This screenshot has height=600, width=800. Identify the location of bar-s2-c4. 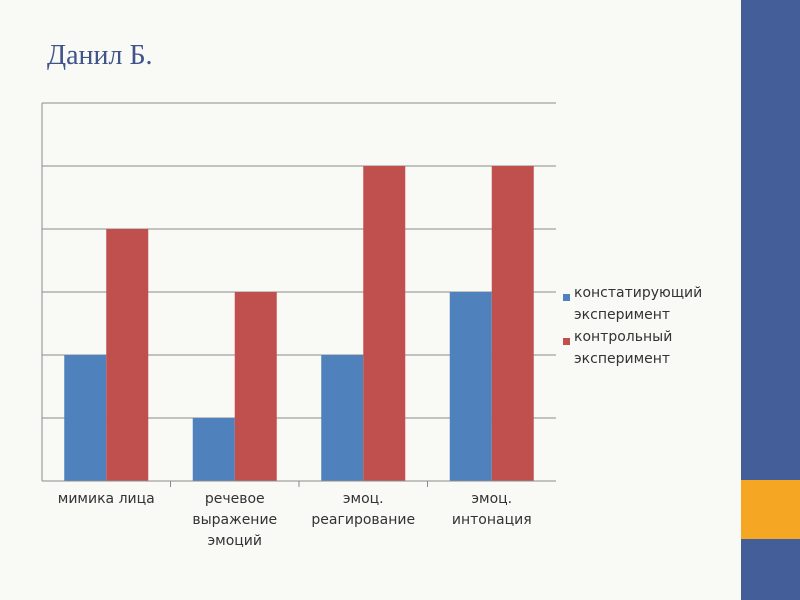
(512, 323).